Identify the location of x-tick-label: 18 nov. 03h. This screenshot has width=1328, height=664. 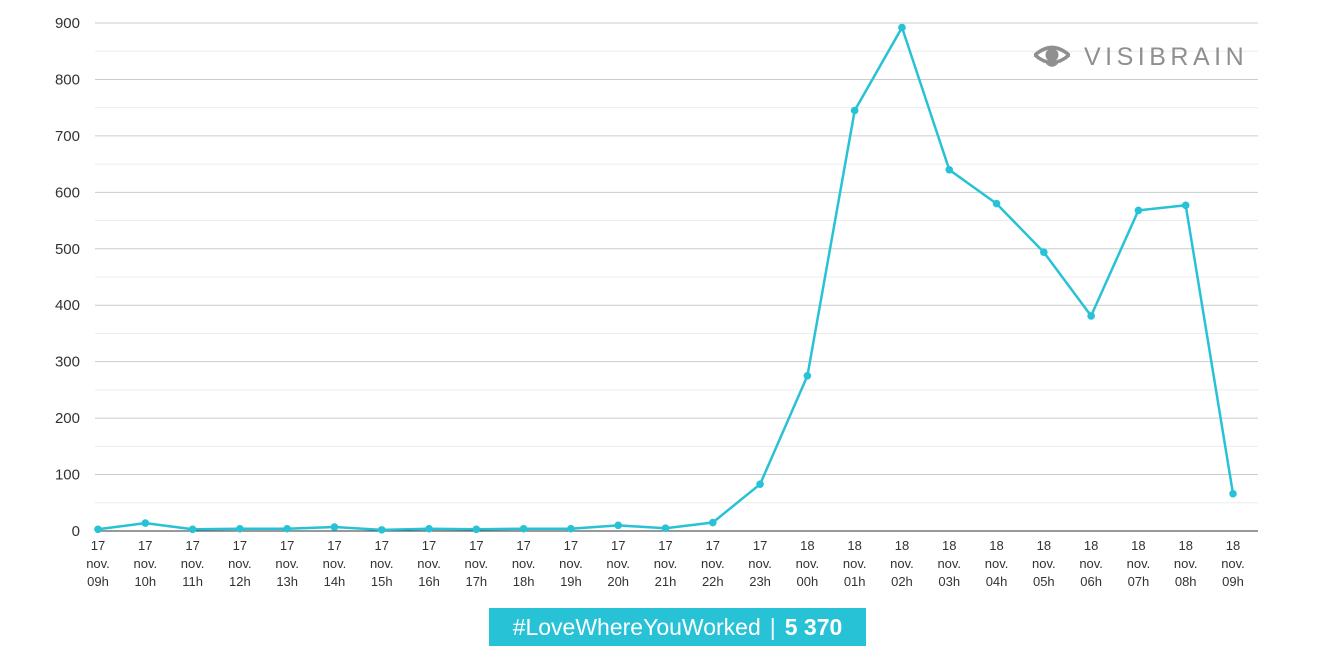
(949, 563).